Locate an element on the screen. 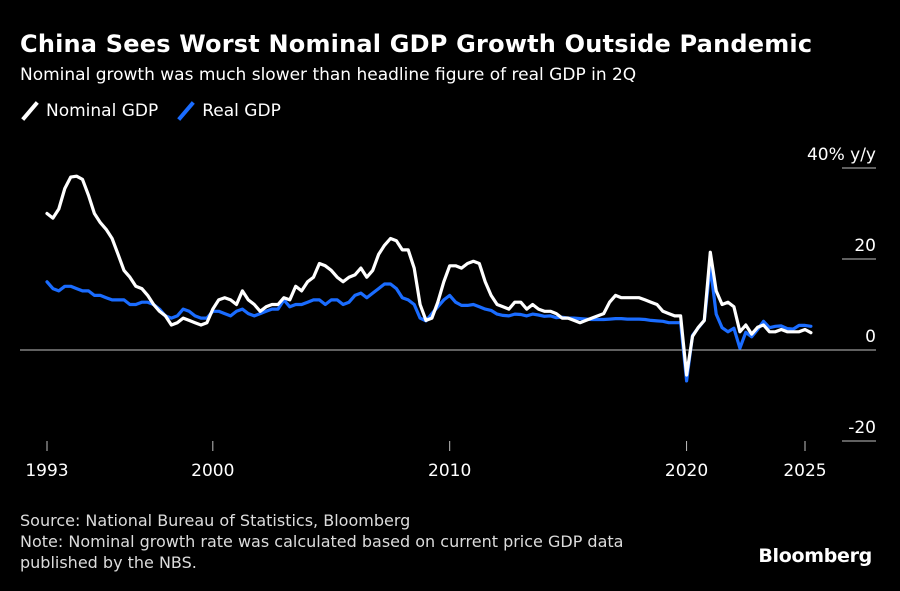  legend-swatch-nominal-icon is located at coordinates (30, 111).